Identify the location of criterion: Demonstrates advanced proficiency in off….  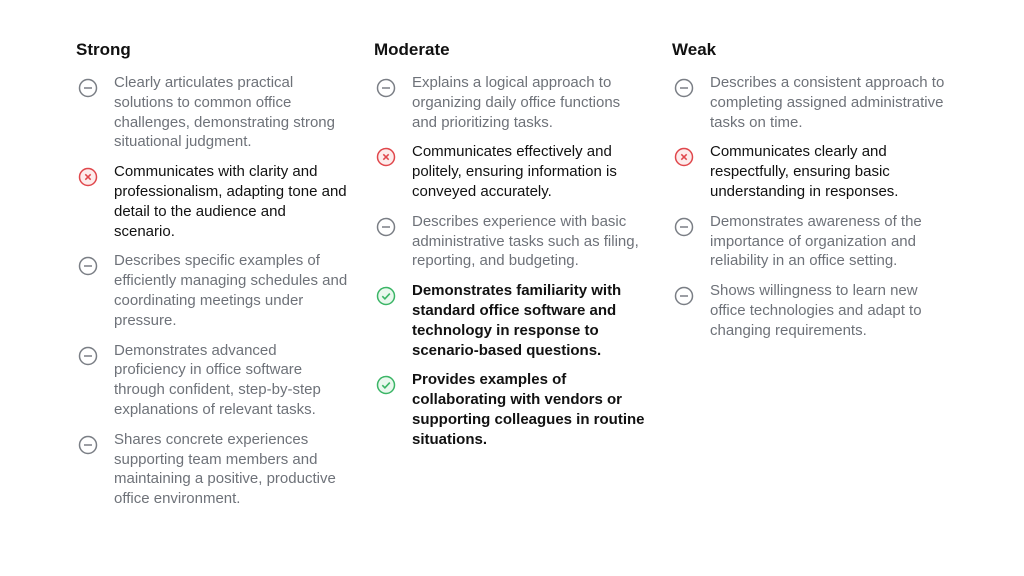
(221, 380).